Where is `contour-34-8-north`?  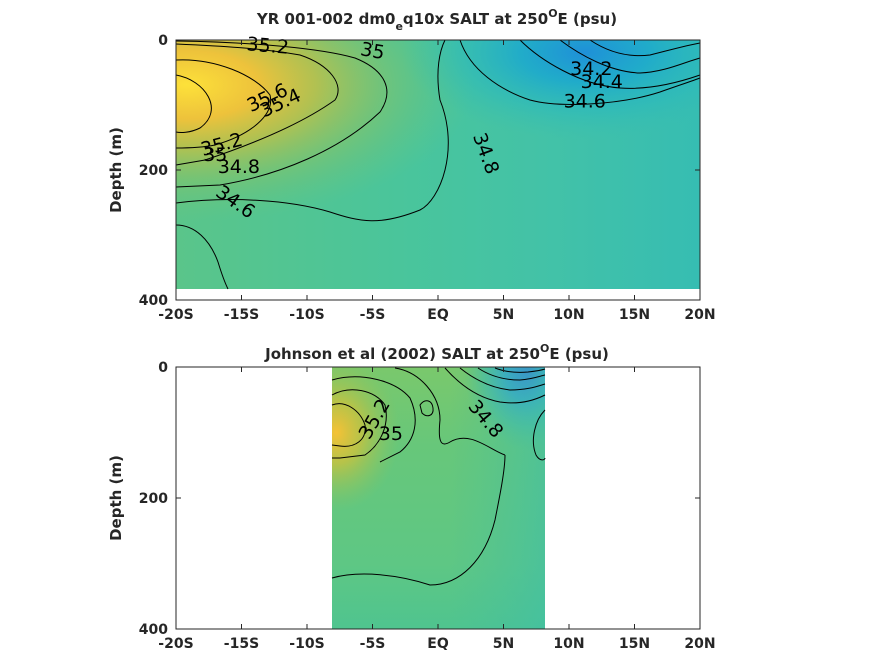
contour-34-8-north is located at coordinates (580, 72).